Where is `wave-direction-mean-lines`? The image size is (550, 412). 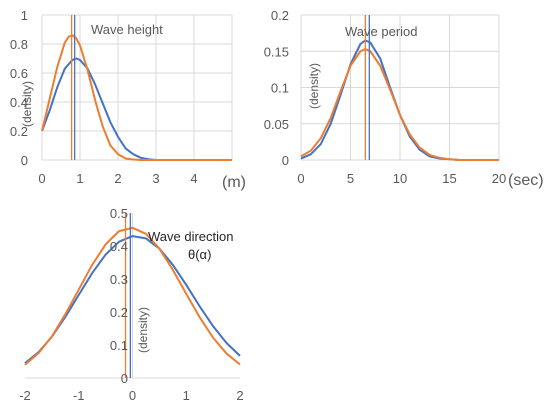
wave-direction-mean-lines is located at coordinates (128, 295).